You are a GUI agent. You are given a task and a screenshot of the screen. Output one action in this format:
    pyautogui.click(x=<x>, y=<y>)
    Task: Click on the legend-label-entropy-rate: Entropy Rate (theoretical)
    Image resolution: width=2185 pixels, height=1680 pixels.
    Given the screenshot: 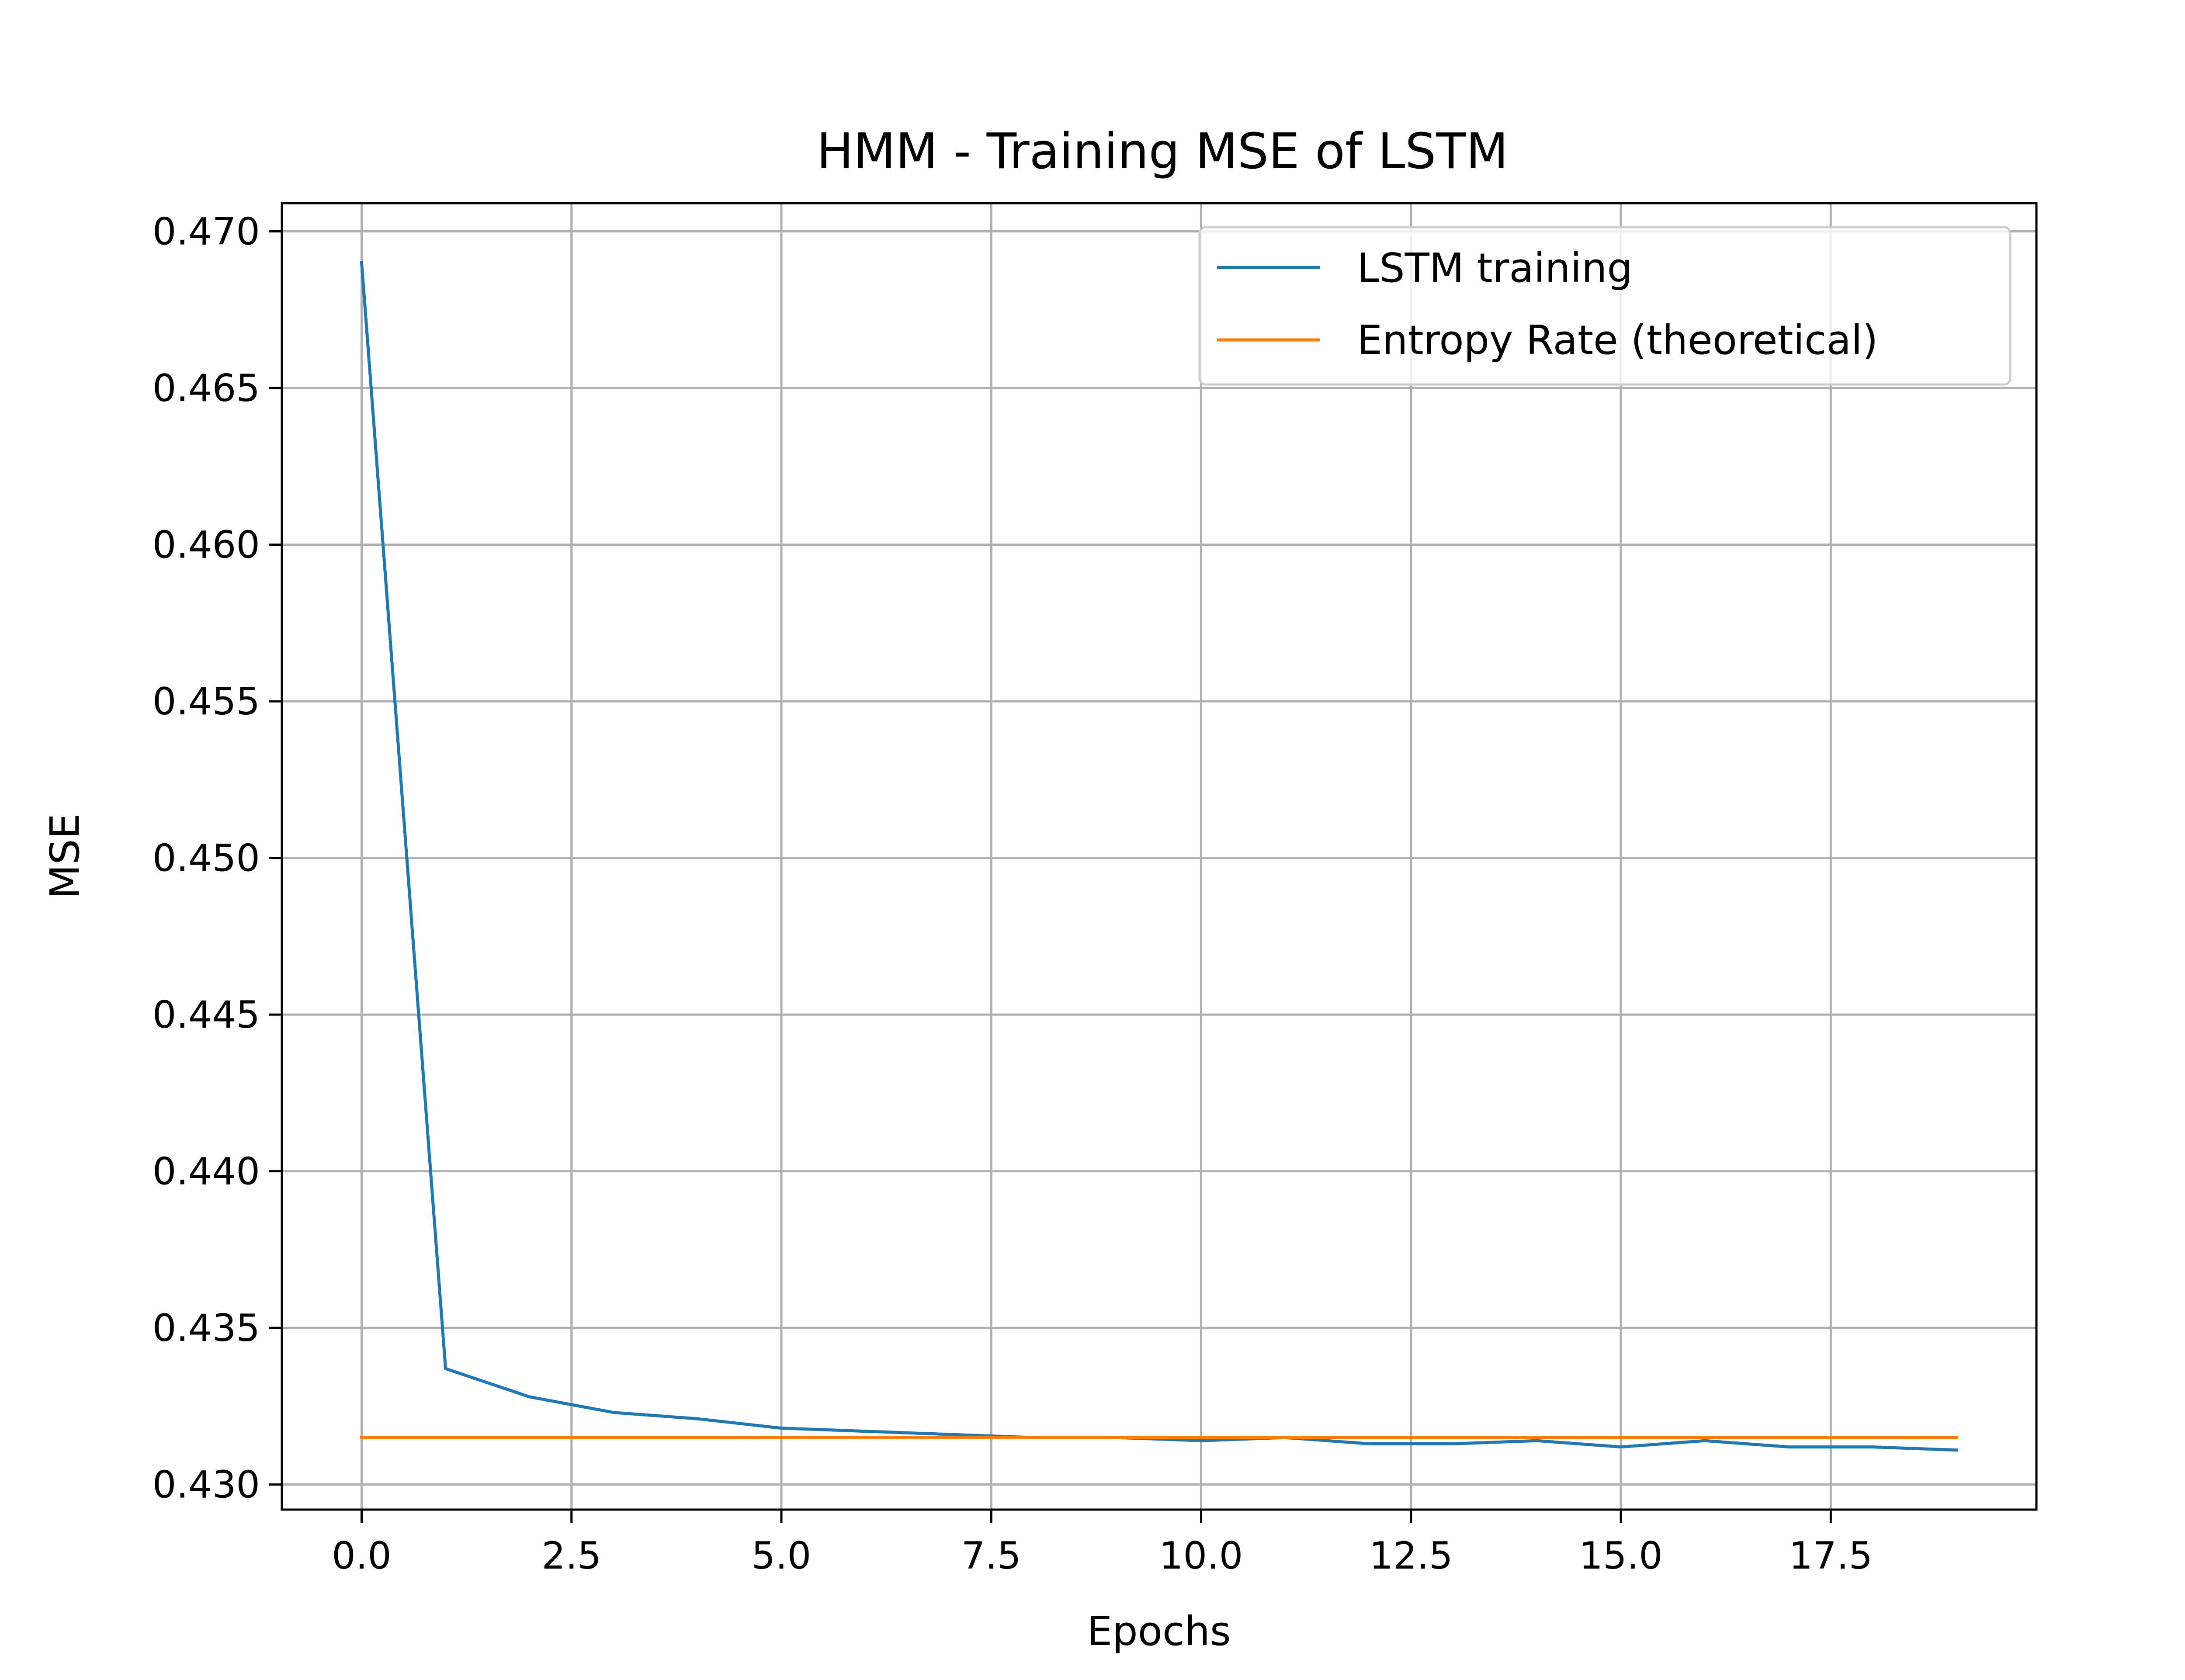 What is the action you would take?
    pyautogui.click(x=1618, y=341)
    